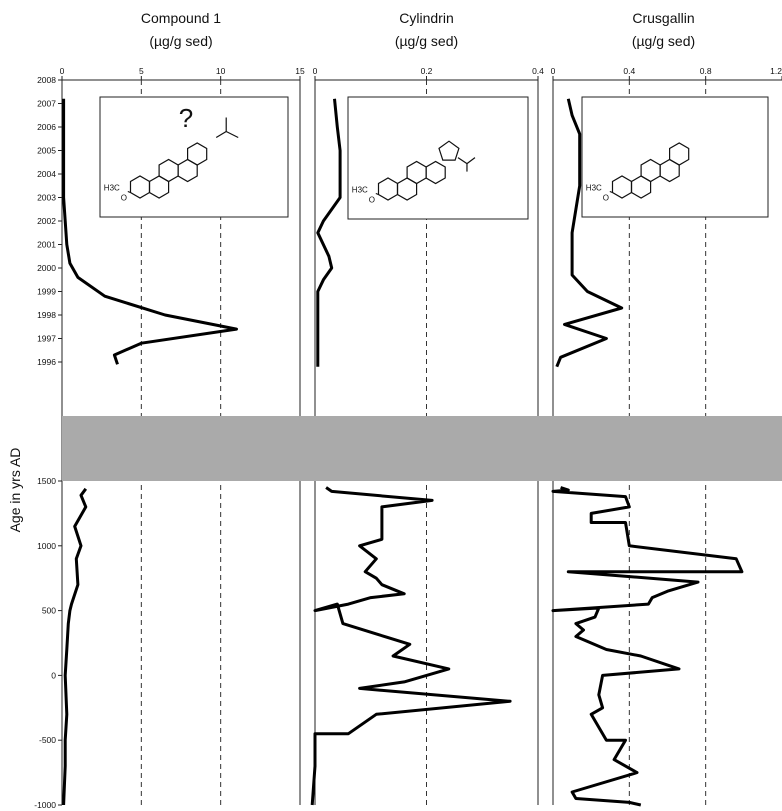 This screenshot has width=782, height=811. Describe the element at coordinates (46, 174) in the screenshot. I see `y-tick-label: 2004` at that location.